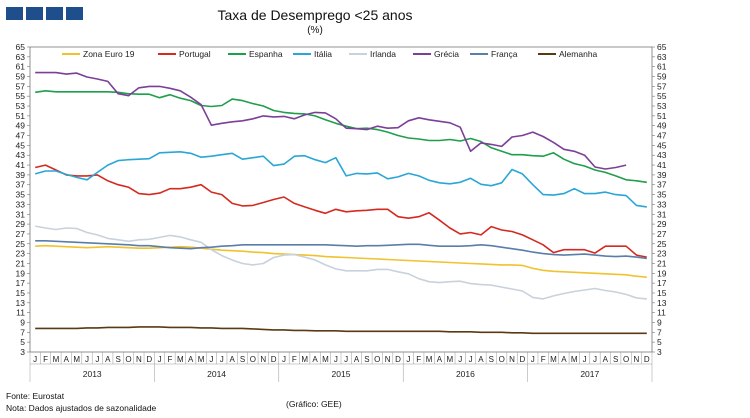 This screenshot has height=418, width=750. Describe the element at coordinates (661, 313) in the screenshot. I see `y-tick-label-right: 11` at that location.